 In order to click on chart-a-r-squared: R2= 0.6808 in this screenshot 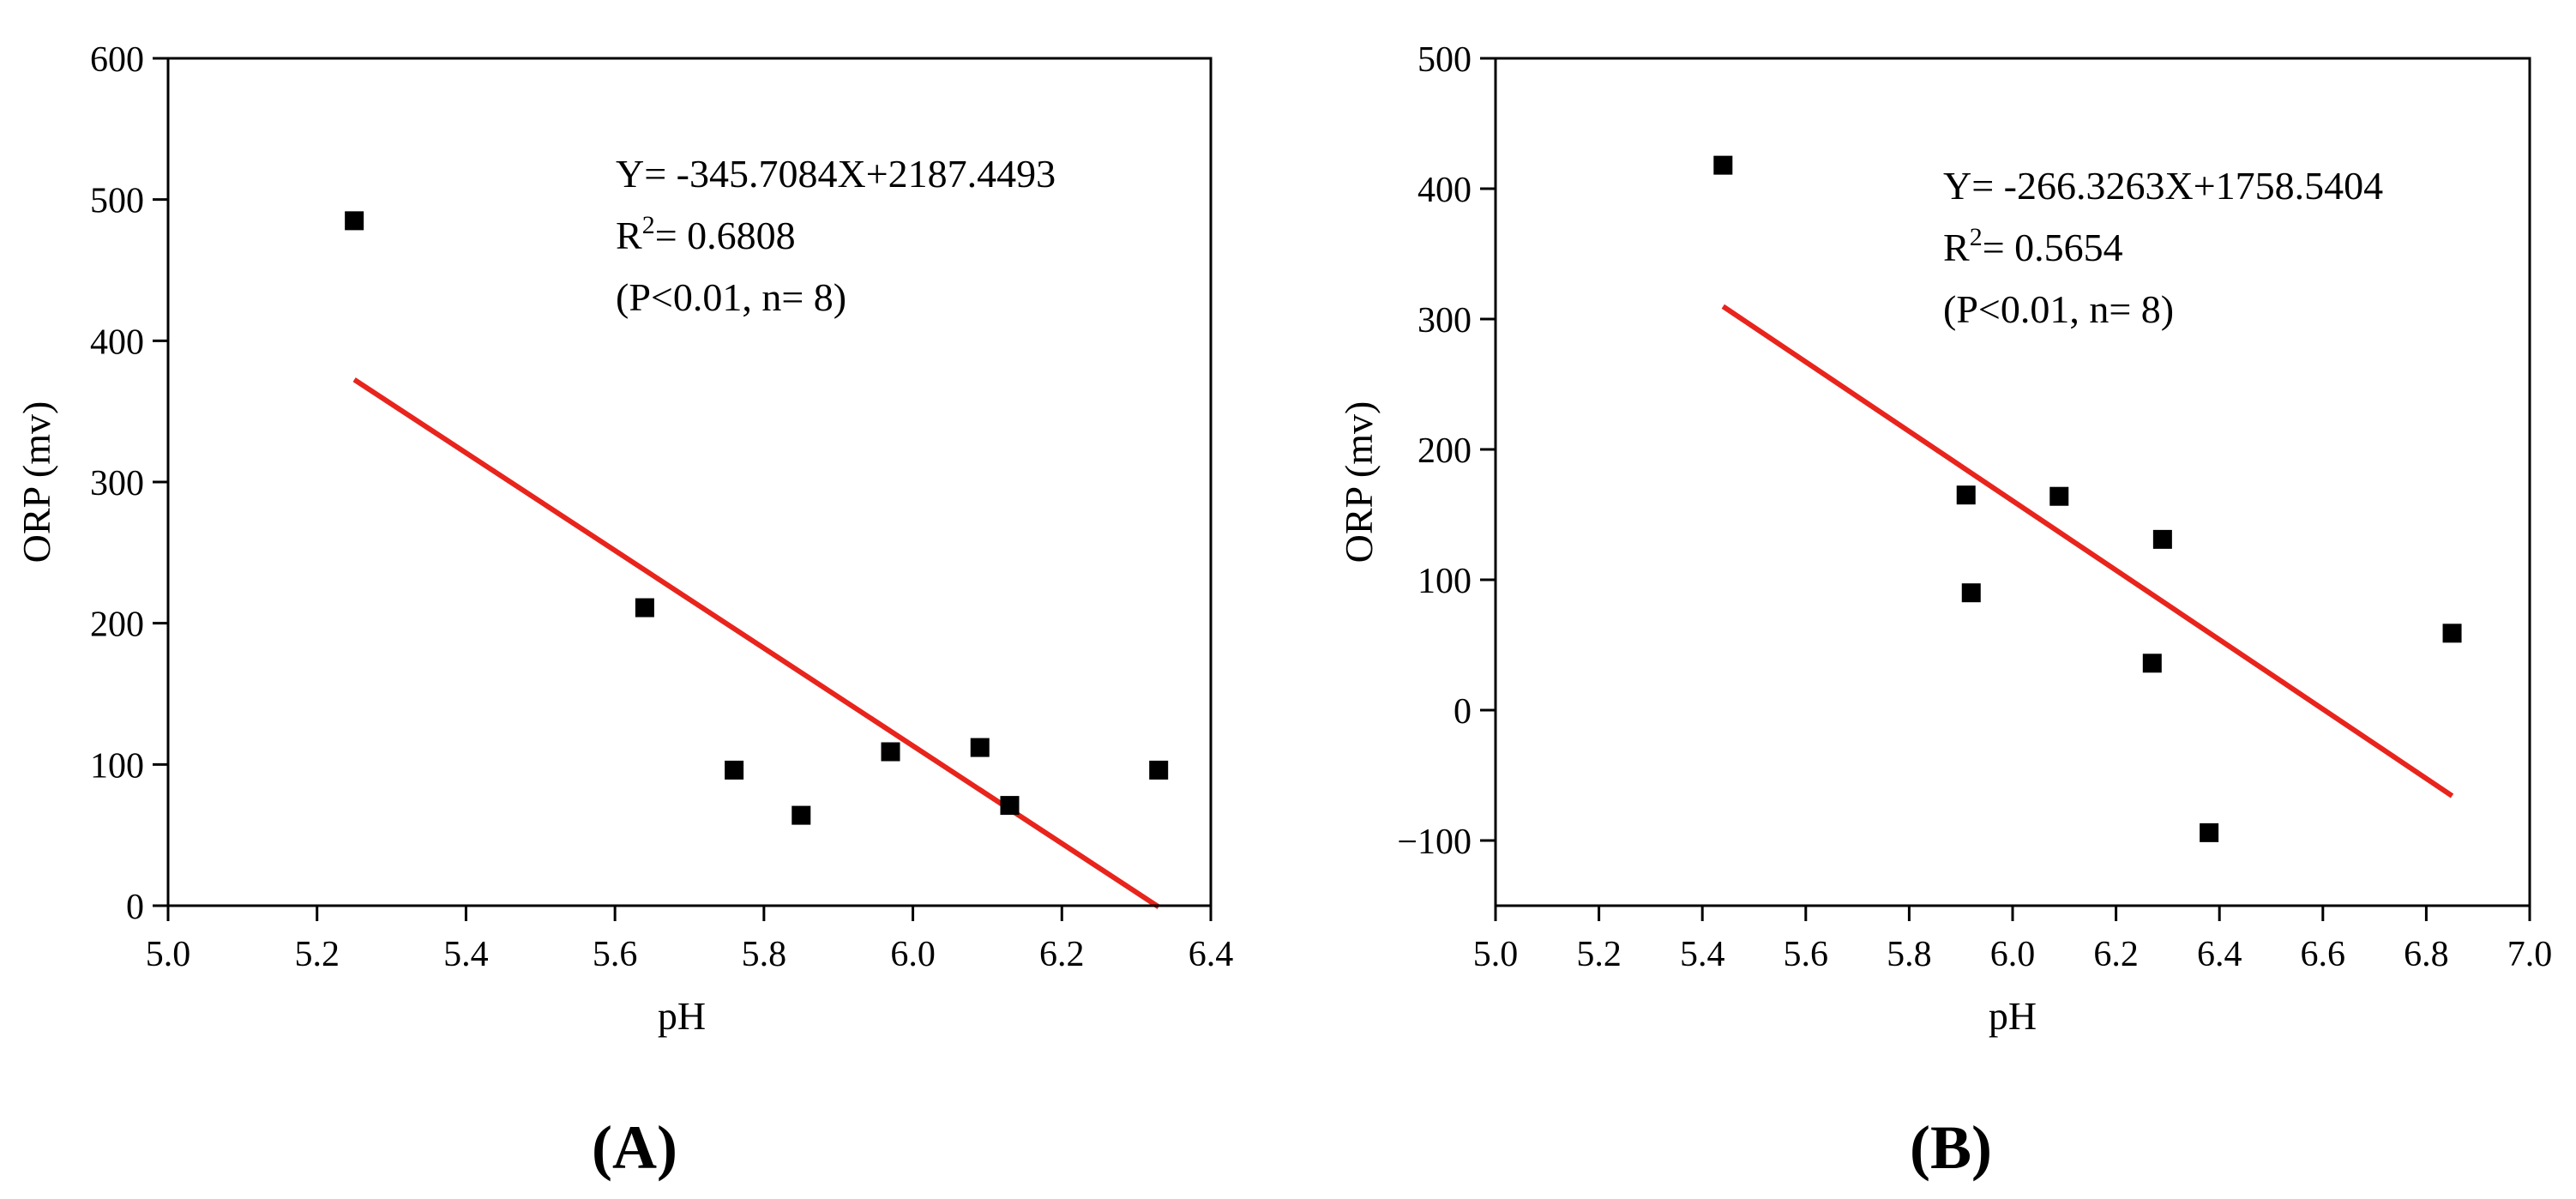, I will do `click(706, 234)`.